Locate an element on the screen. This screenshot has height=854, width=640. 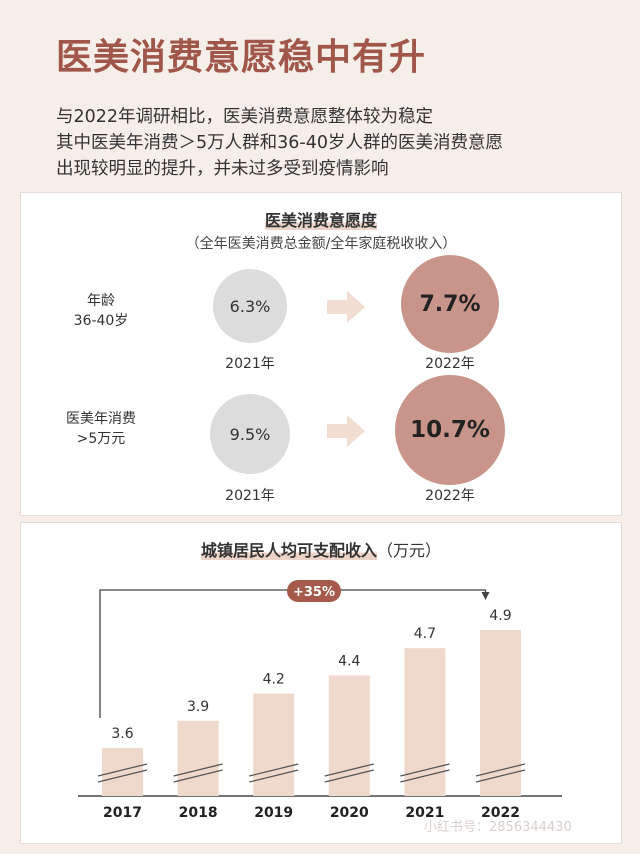
spend-year-before: 2021年 is located at coordinates (250, 496).